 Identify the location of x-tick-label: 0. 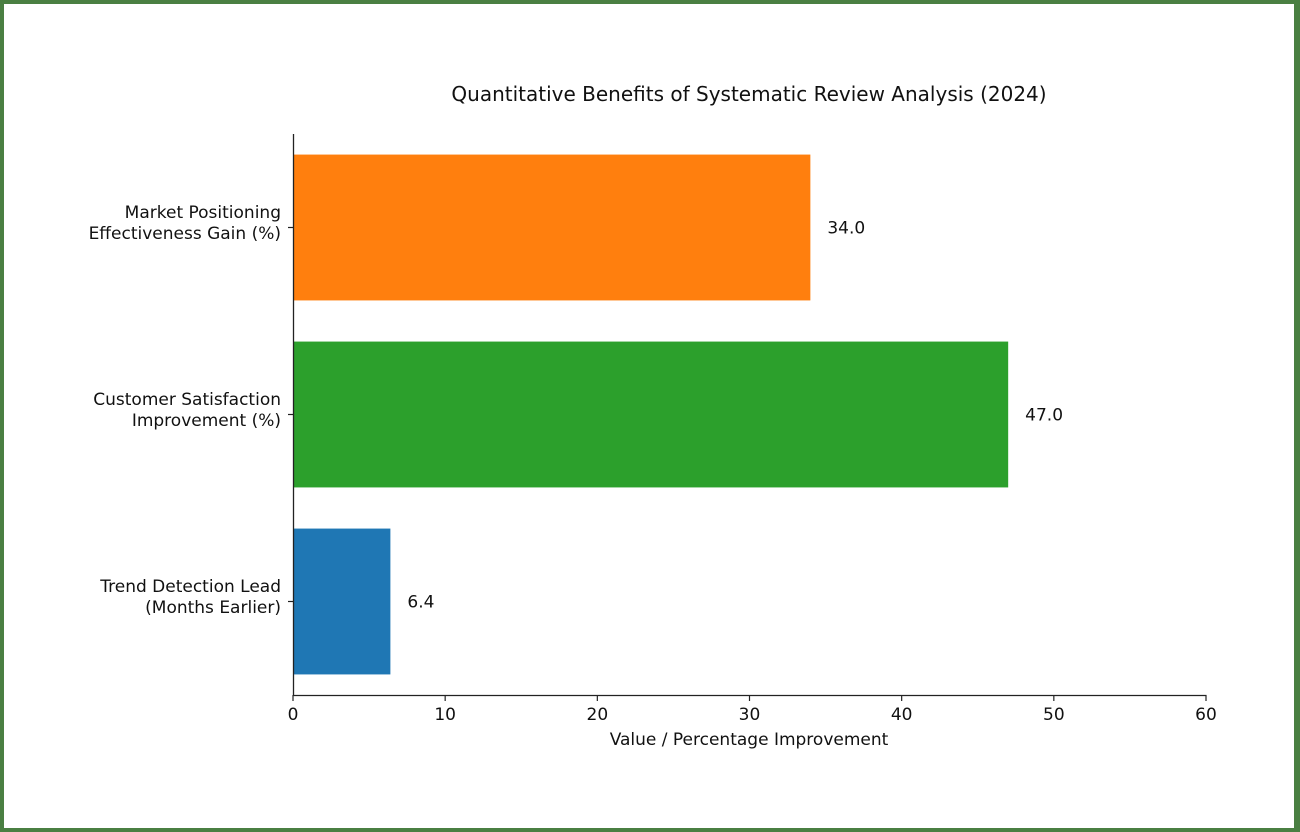
(293, 715).